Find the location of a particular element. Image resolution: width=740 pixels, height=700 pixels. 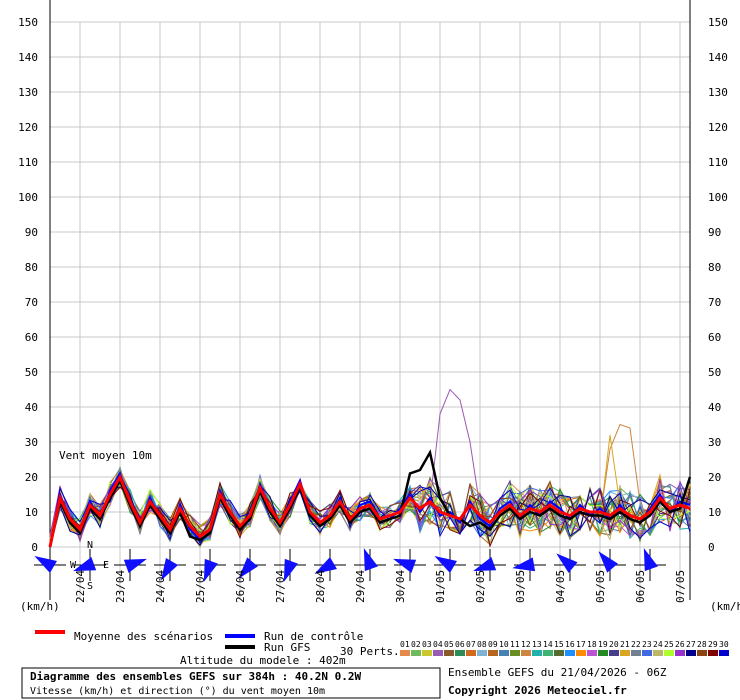

perturbation-id: 10 is located at coordinates (504, 644).